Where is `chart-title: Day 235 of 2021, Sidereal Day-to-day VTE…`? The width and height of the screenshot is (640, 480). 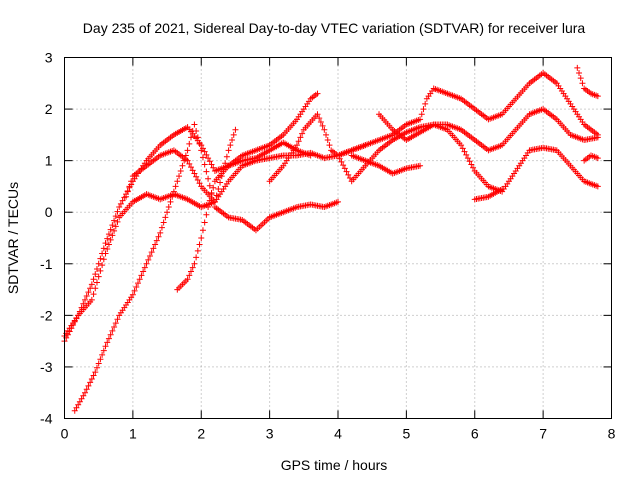 chart-title: Day 235 of 2021, Sidereal Day-to-day VTE… is located at coordinates (334, 28).